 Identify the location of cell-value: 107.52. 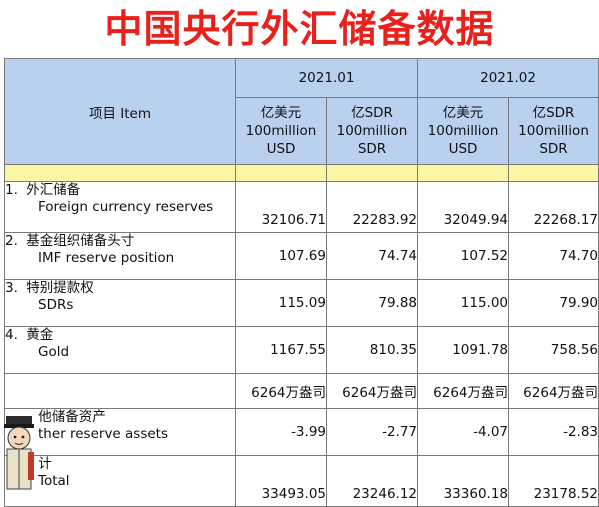
(463, 256).